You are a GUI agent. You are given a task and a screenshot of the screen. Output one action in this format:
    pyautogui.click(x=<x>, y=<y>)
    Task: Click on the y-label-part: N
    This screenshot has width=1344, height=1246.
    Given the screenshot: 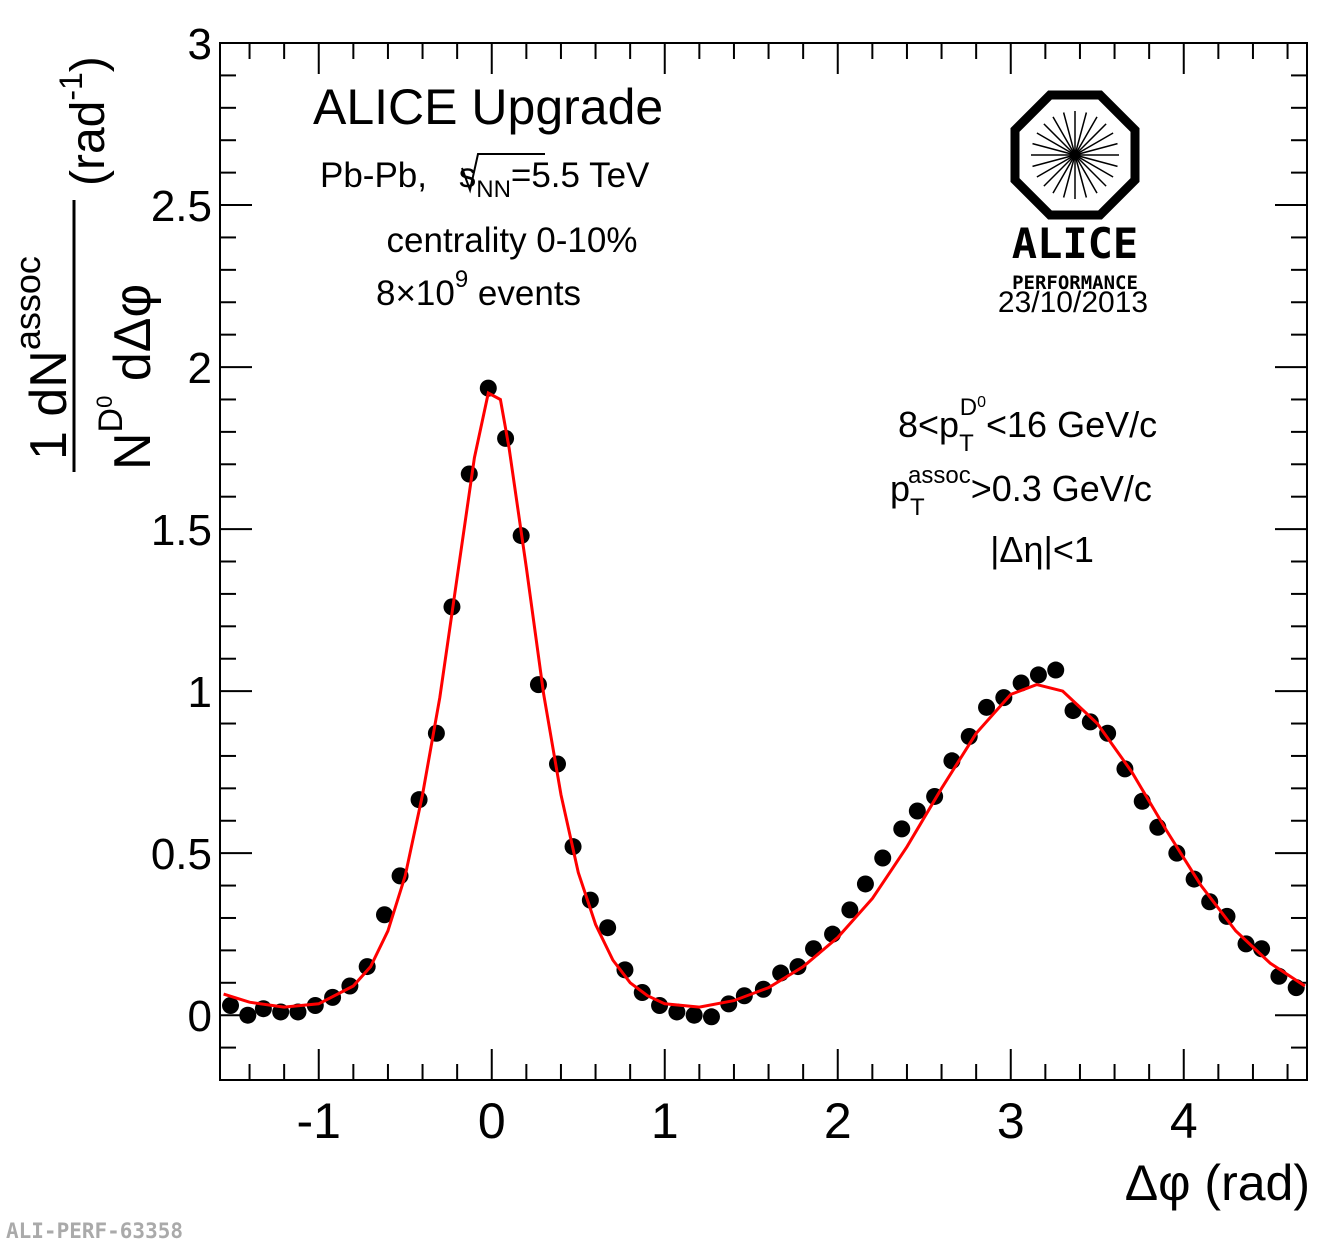 What is the action you would take?
    pyautogui.click(x=133, y=451)
    